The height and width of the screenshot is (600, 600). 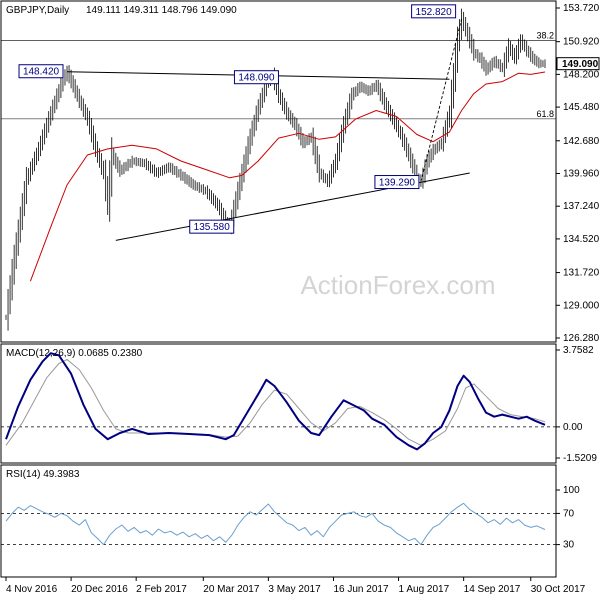 I want to click on price-label: 148.090, so click(x=256, y=78).